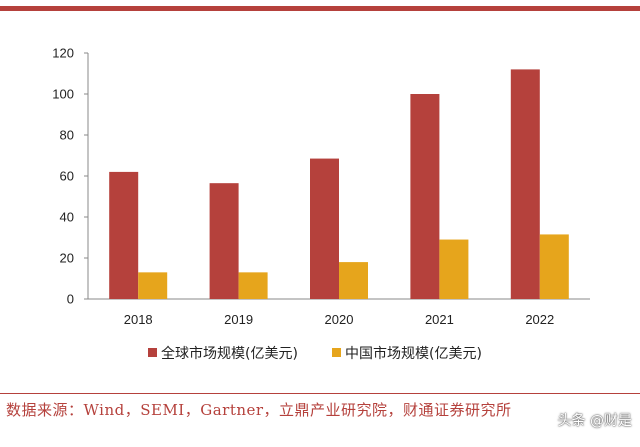  I want to click on y-tick-label: 60, so click(67, 176).